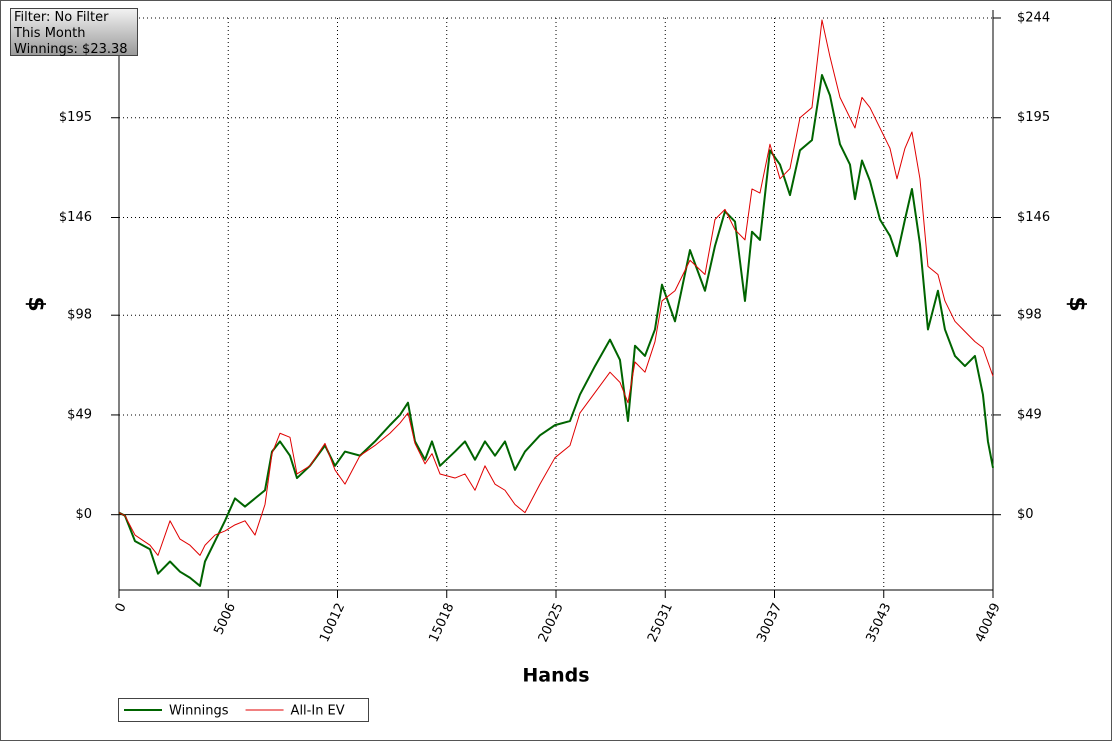 This screenshot has width=1112, height=741. I want to click on info-line: Filter: No Filter, so click(61, 17).